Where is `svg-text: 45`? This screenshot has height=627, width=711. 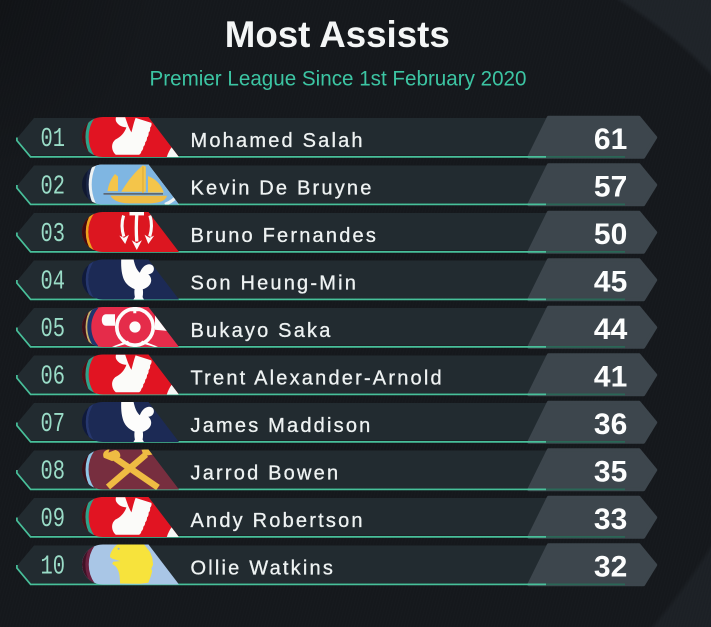
svg-text: 45 is located at coordinates (610, 282).